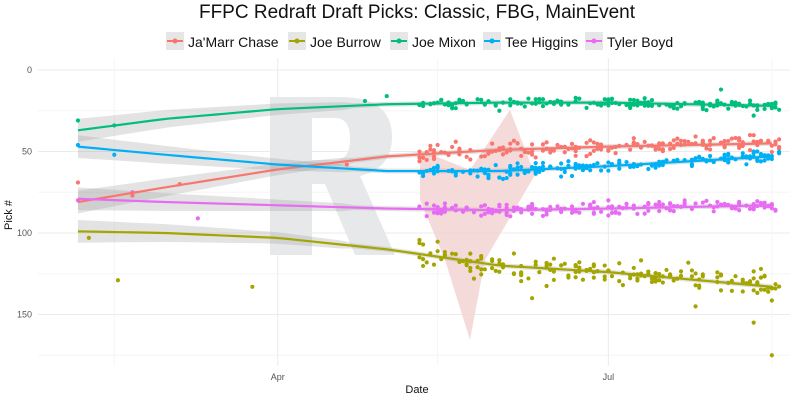  Describe the element at coordinates (433, 41) in the screenshot. I see `legend-item: Joe Mixon` at that location.